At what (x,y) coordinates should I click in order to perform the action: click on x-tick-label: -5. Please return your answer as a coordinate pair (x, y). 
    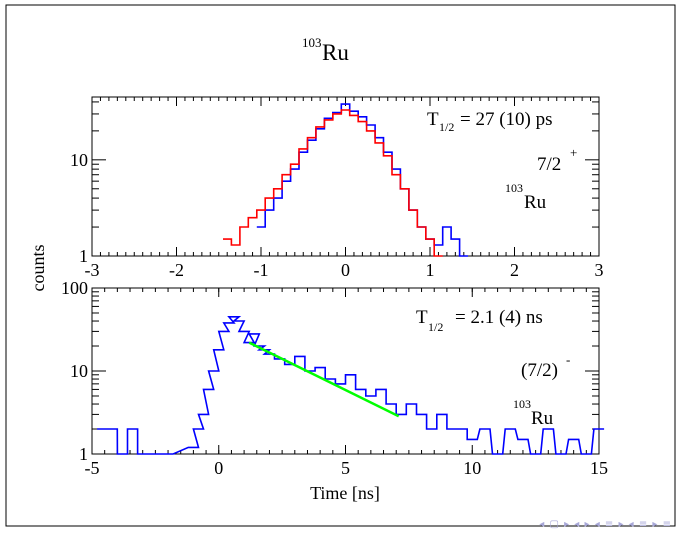
    Looking at the image, I should click on (92, 468).